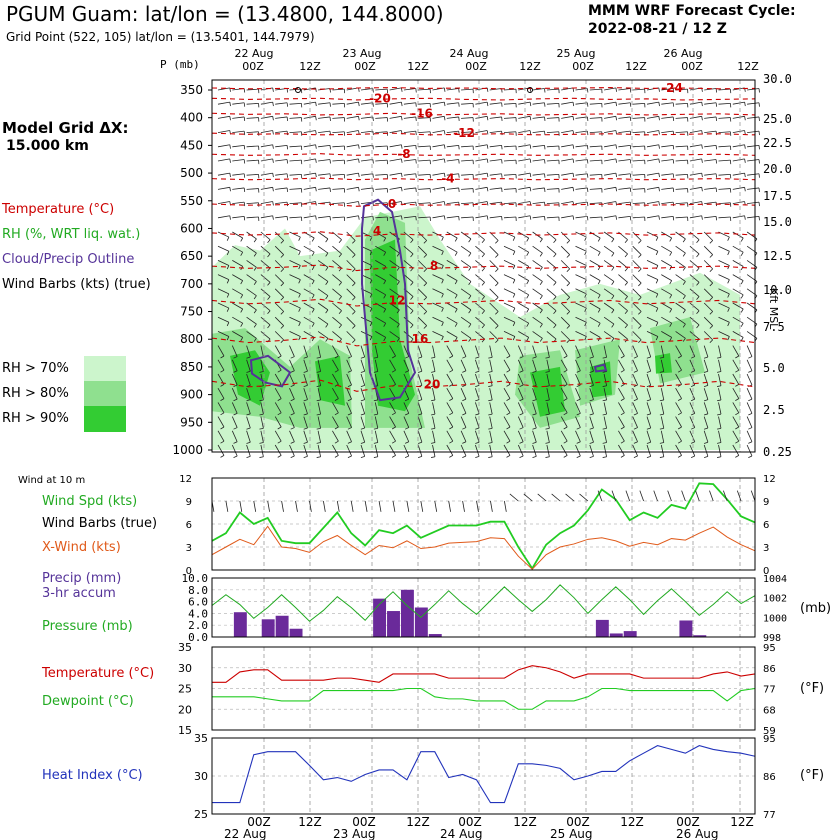  Describe the element at coordinates (254, 53) in the screenshot. I see `top-day-label: 22 Aug` at that location.